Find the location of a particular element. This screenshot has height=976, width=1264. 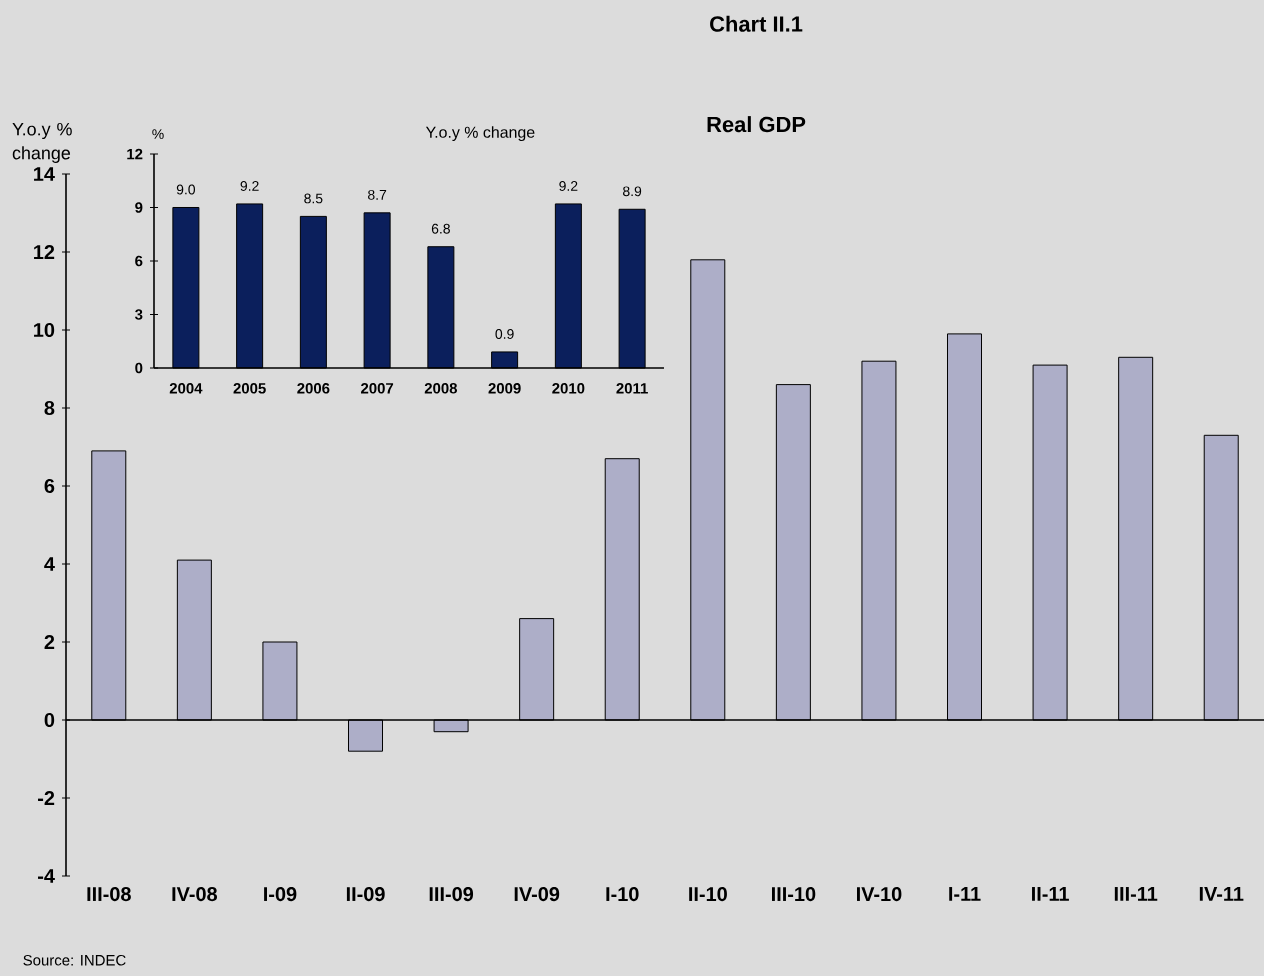

x-tick-label: I-11 is located at coordinates (965, 894).